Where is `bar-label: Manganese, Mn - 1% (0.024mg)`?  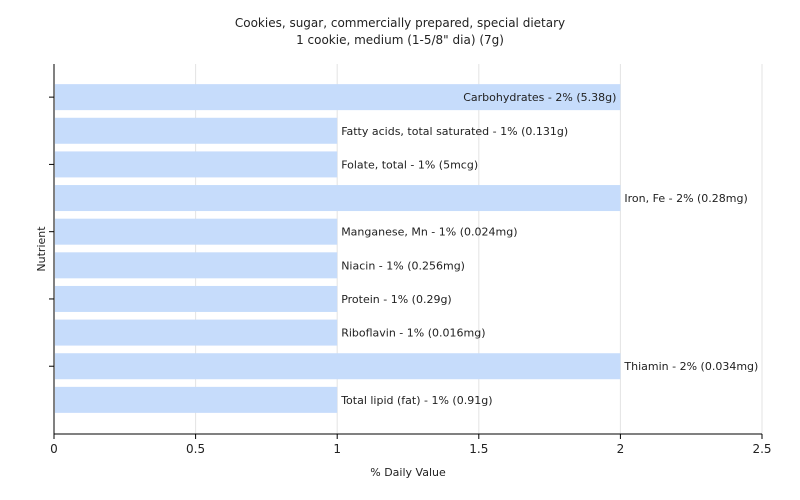 bar-label: Manganese, Mn - 1% (0.024mg) is located at coordinates (429, 232).